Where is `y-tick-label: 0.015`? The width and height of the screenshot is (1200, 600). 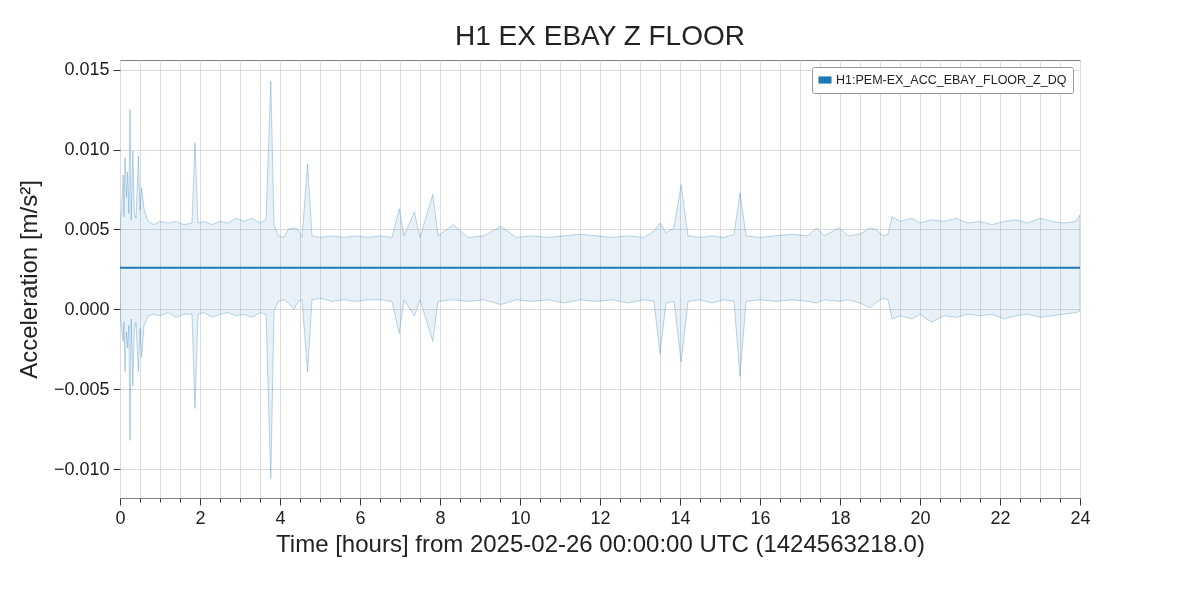
y-tick-label: 0.015 is located at coordinates (87, 69).